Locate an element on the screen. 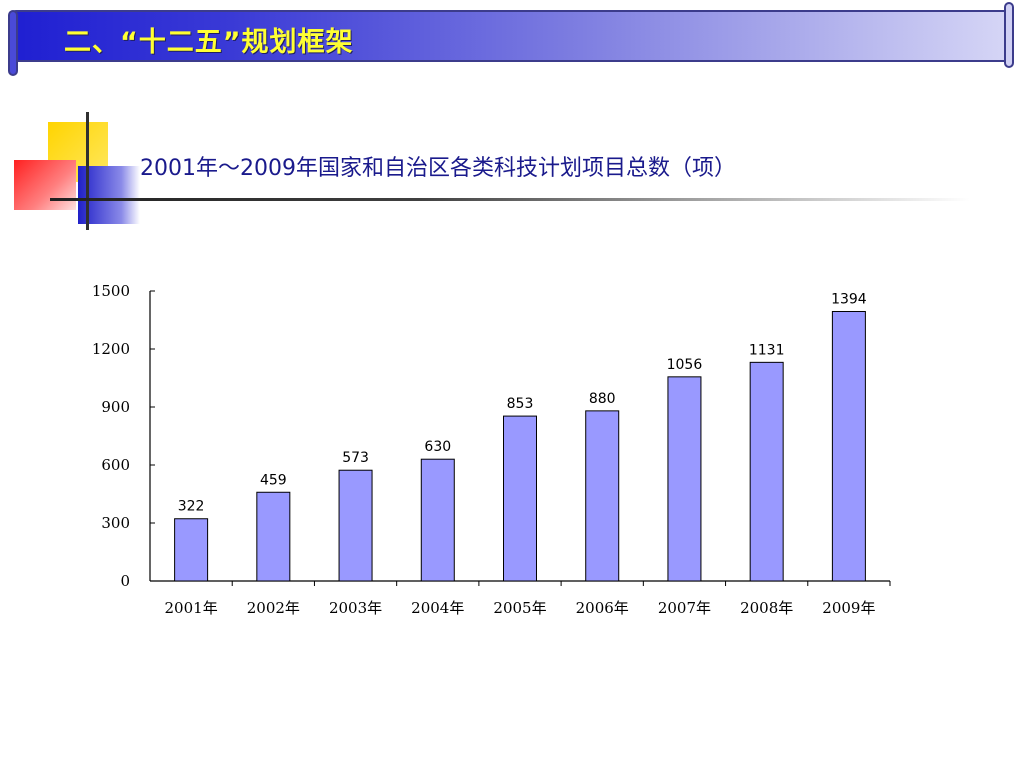  data-label: 459 is located at coordinates (273, 480).